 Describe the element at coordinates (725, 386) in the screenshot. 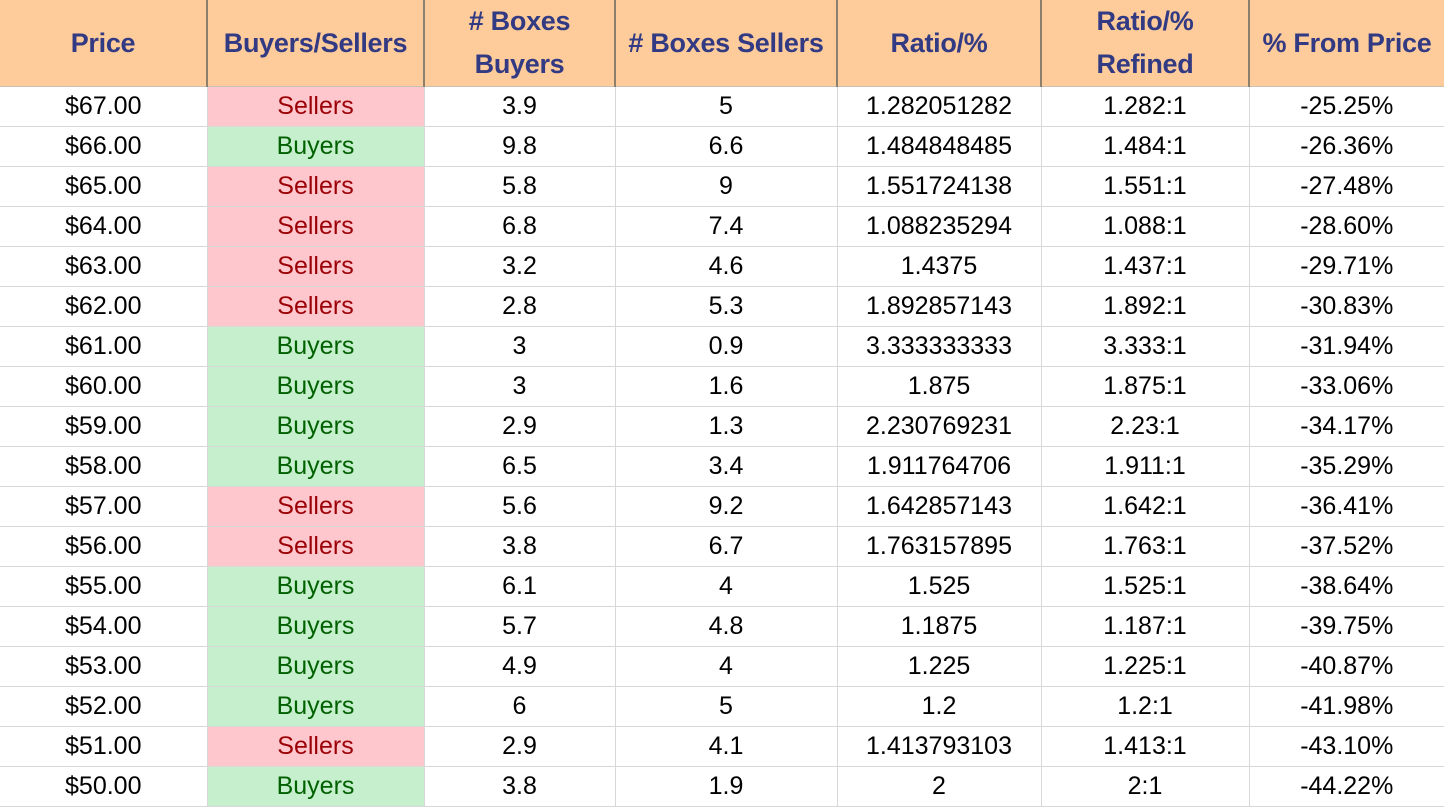

I see `boxes-sellers-cell: 1.6` at that location.